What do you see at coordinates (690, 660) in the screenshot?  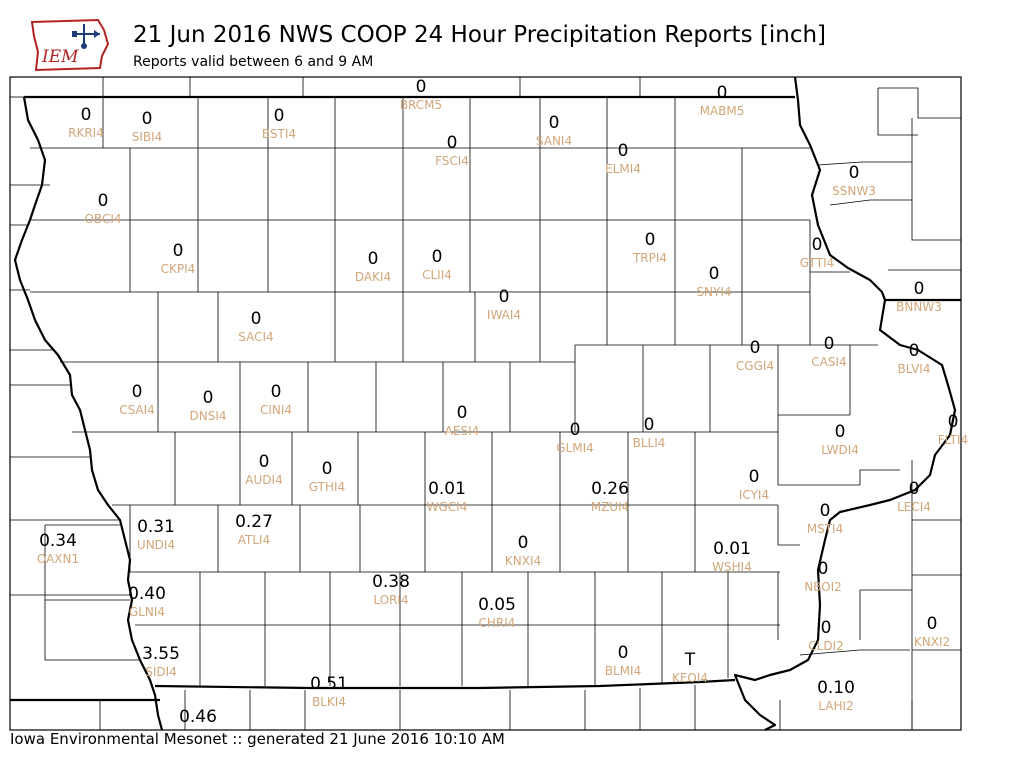 I see `precip-value: T` at bounding box center [690, 660].